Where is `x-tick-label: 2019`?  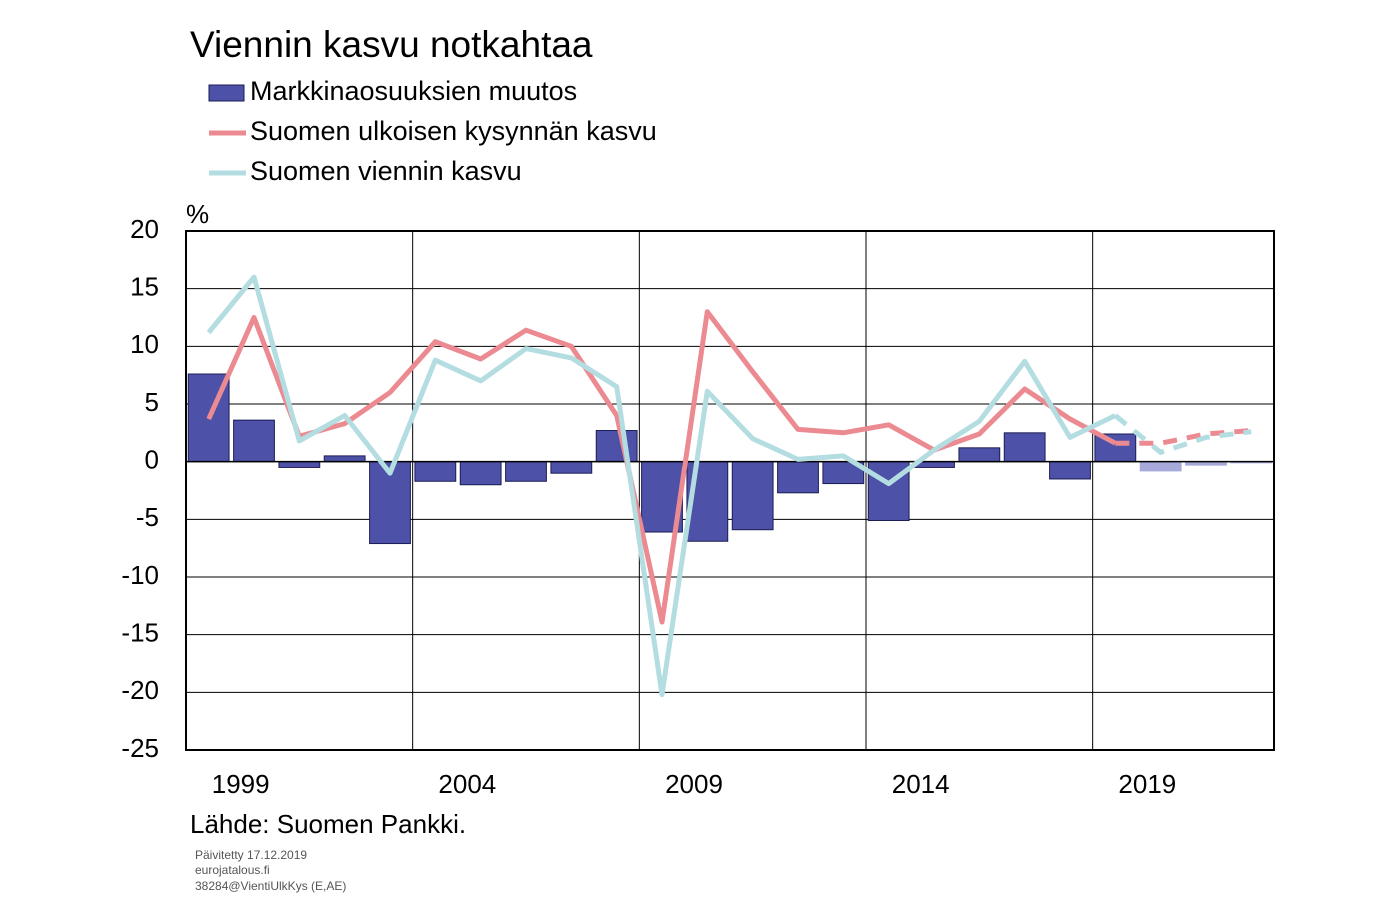 x-tick-label: 2019 is located at coordinates (1147, 784).